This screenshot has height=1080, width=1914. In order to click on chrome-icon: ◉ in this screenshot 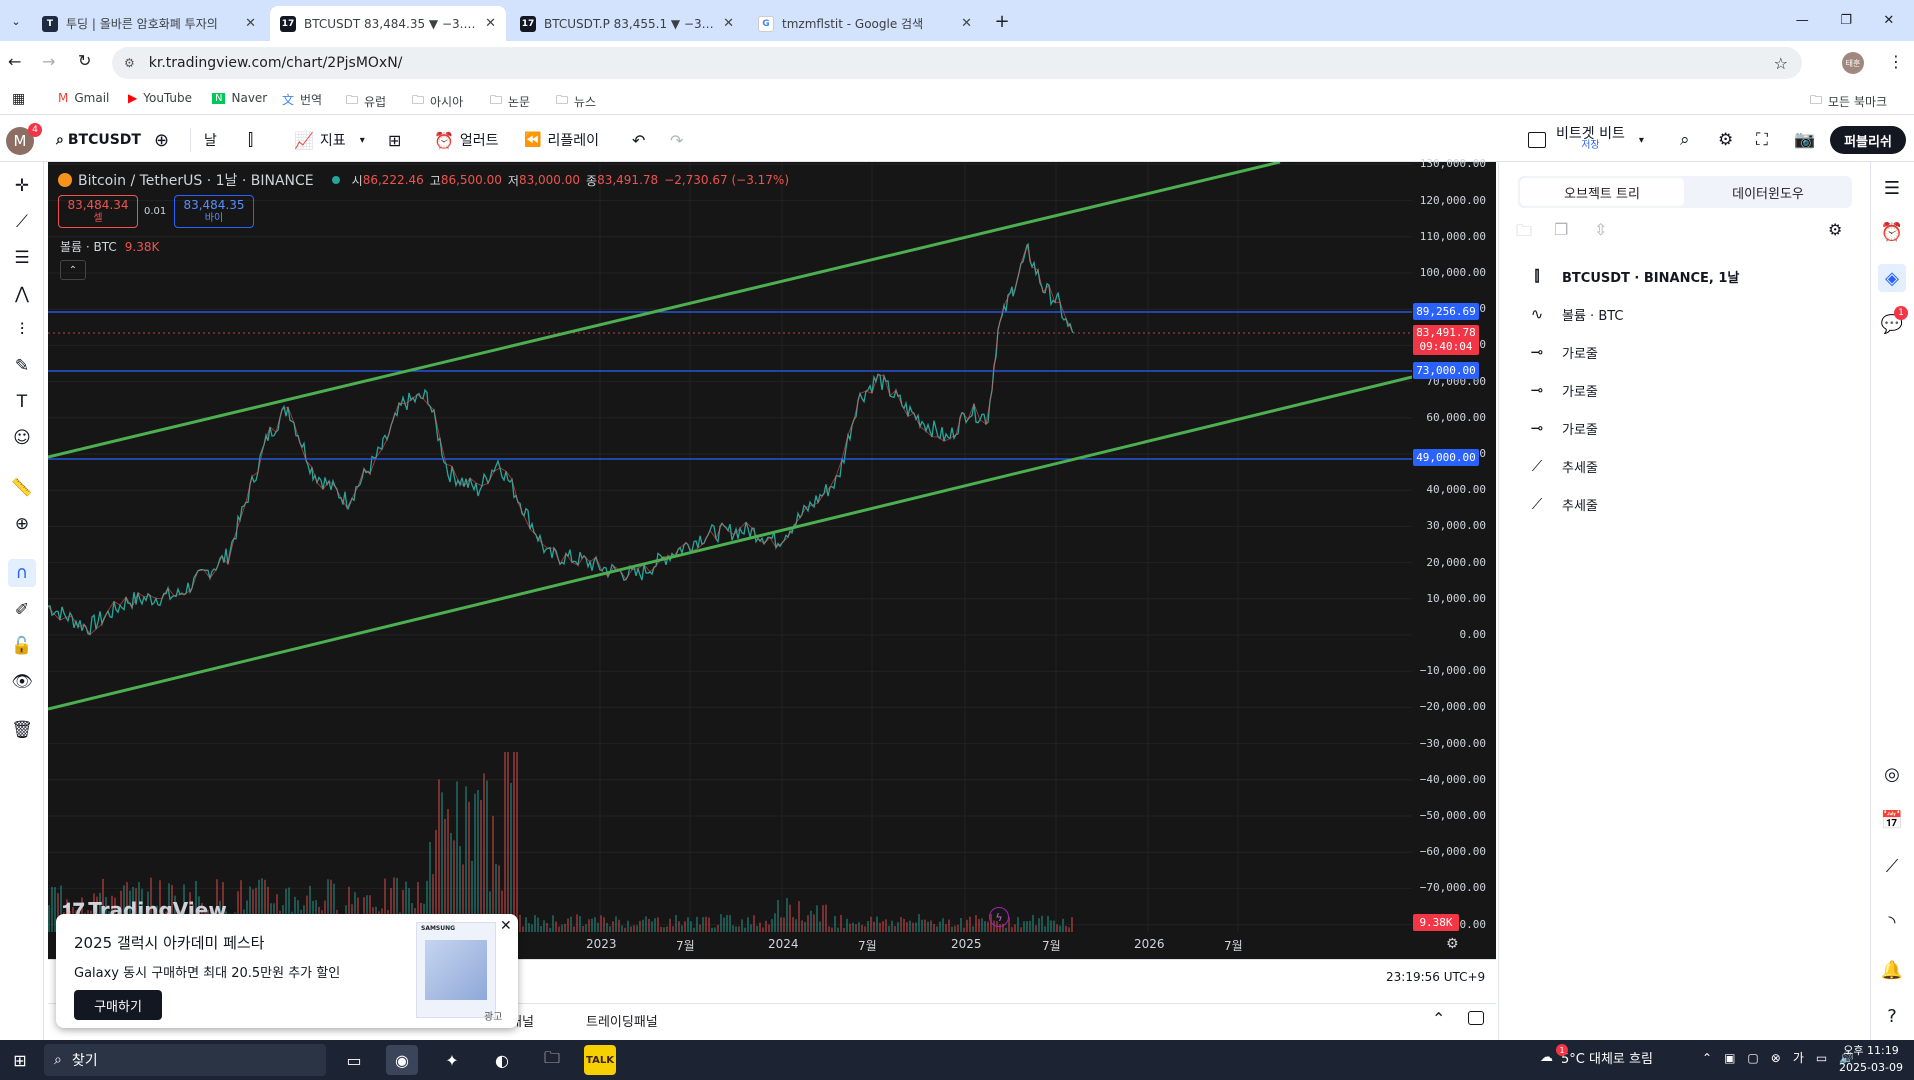, I will do `click(402, 1060)`.